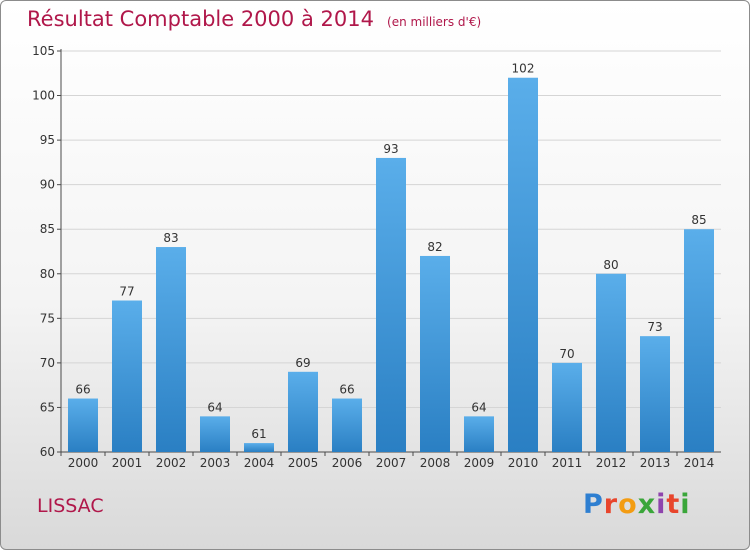 This screenshot has height=550, width=750. Describe the element at coordinates (523, 69) in the screenshot. I see `data-label: 102` at that location.